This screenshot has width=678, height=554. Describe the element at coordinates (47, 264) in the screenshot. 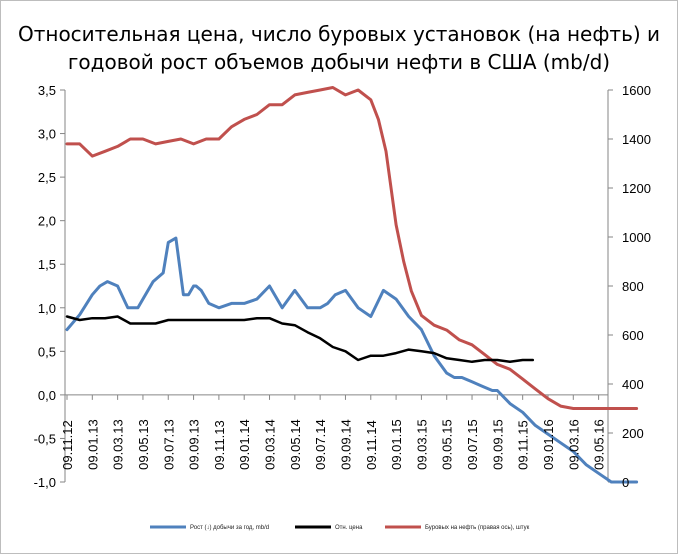

I see `y-left-tick-label: 1,5` at that location.